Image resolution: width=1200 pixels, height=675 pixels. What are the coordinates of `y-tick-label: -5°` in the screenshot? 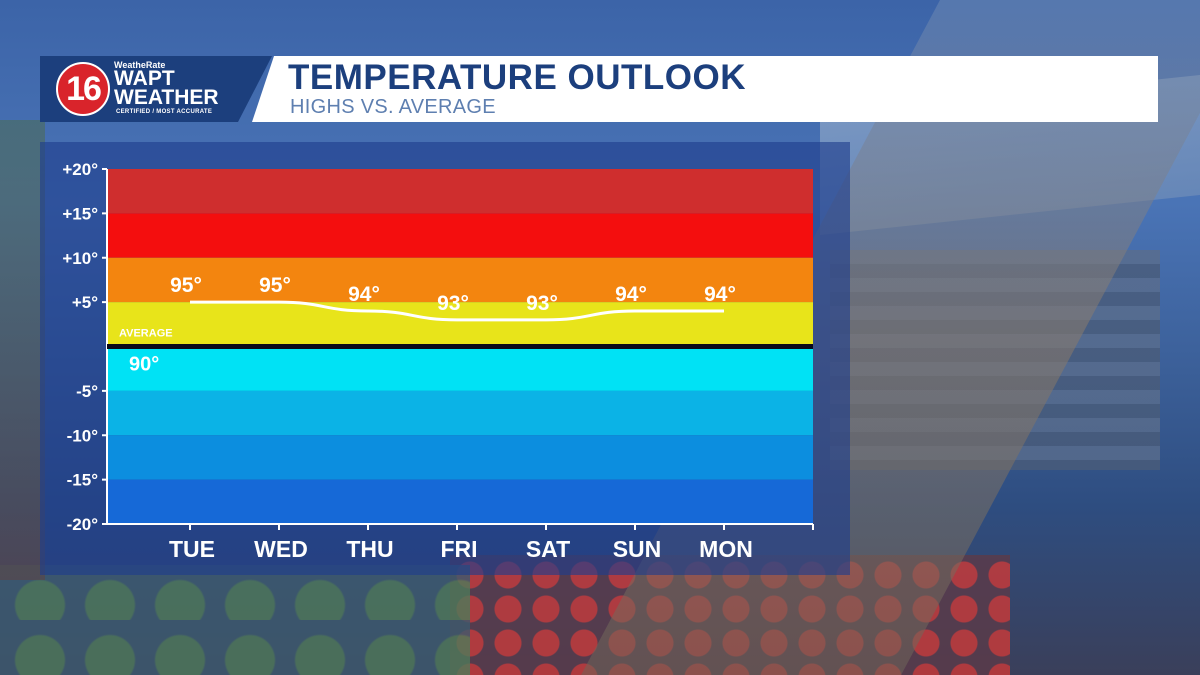 It's located at (87, 391).